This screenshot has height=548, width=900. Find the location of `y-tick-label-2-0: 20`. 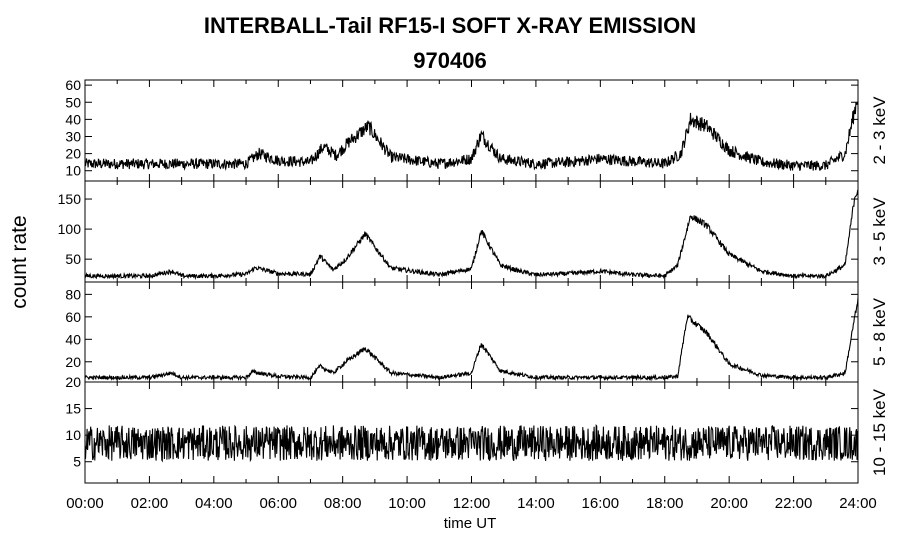

y-tick-label-2-0: 20 is located at coordinates (73, 362).